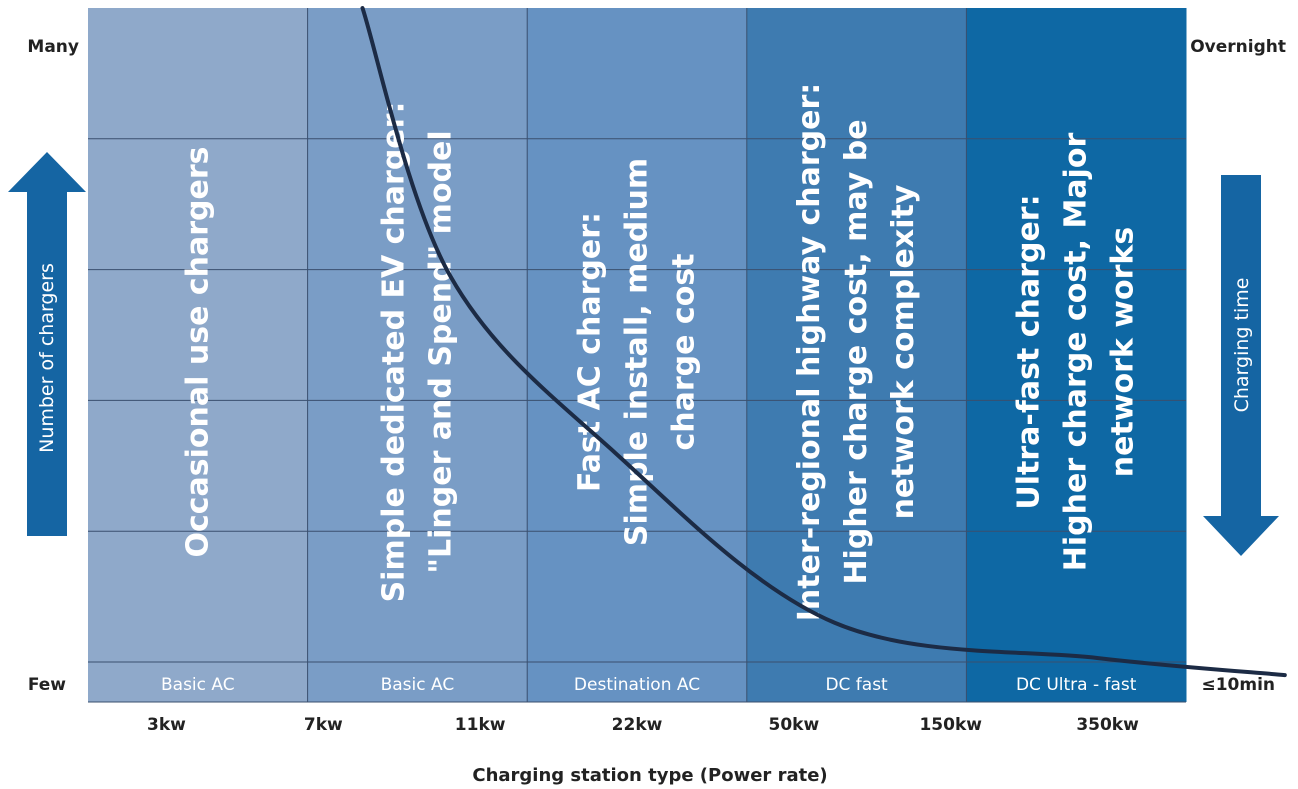 The height and width of the screenshot is (789, 1298). What do you see at coordinates (856, 351) in the screenshot?
I see `category-text-line: Higher charge cost, may be` at bounding box center [856, 351].